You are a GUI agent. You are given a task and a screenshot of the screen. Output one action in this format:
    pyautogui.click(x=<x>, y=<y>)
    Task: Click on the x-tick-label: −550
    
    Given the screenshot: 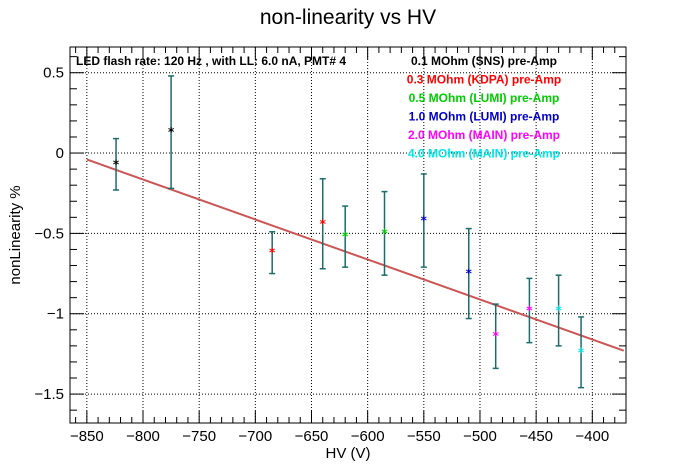 What is the action you would take?
    pyautogui.click(x=424, y=436)
    